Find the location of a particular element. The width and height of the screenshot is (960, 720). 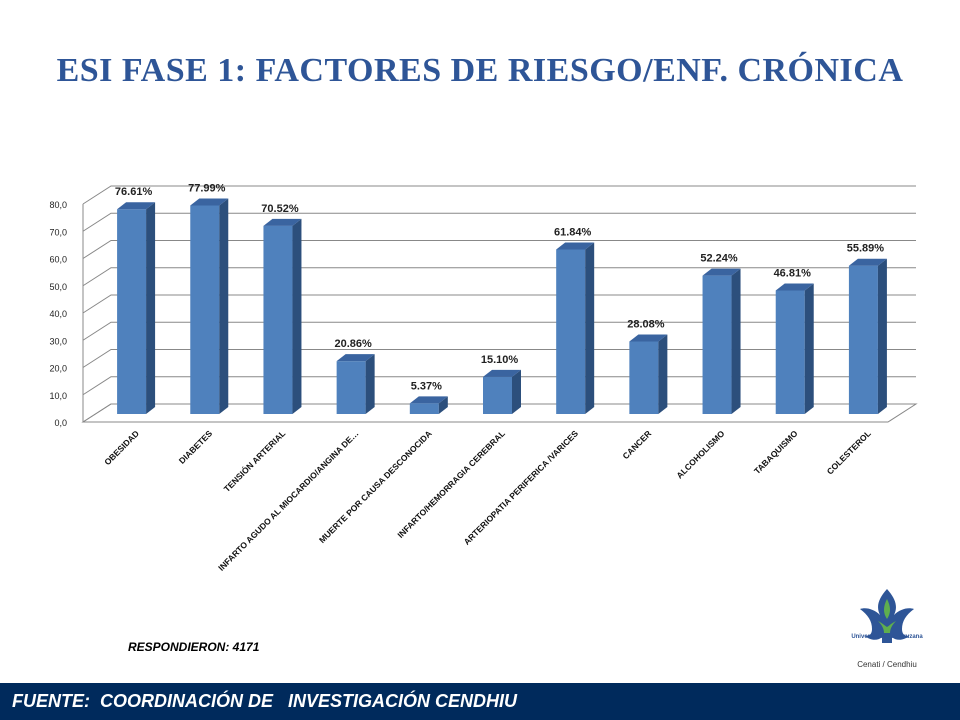

data-label: 28.08% is located at coordinates (646, 324).